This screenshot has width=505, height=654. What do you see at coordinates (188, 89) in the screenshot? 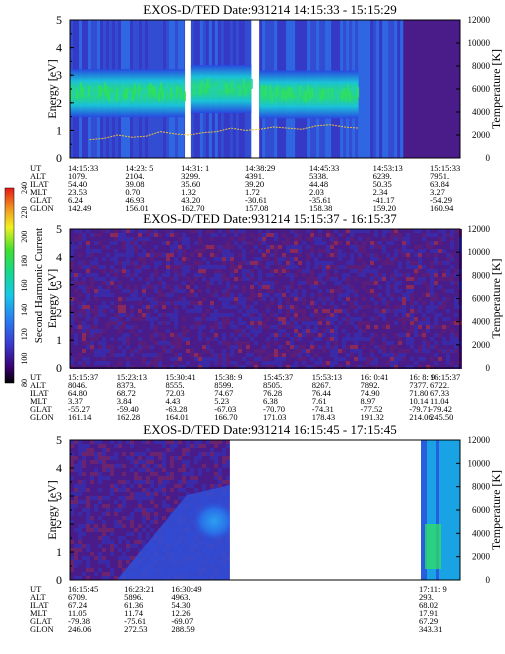
I see `data-gap` at bounding box center [188, 89].